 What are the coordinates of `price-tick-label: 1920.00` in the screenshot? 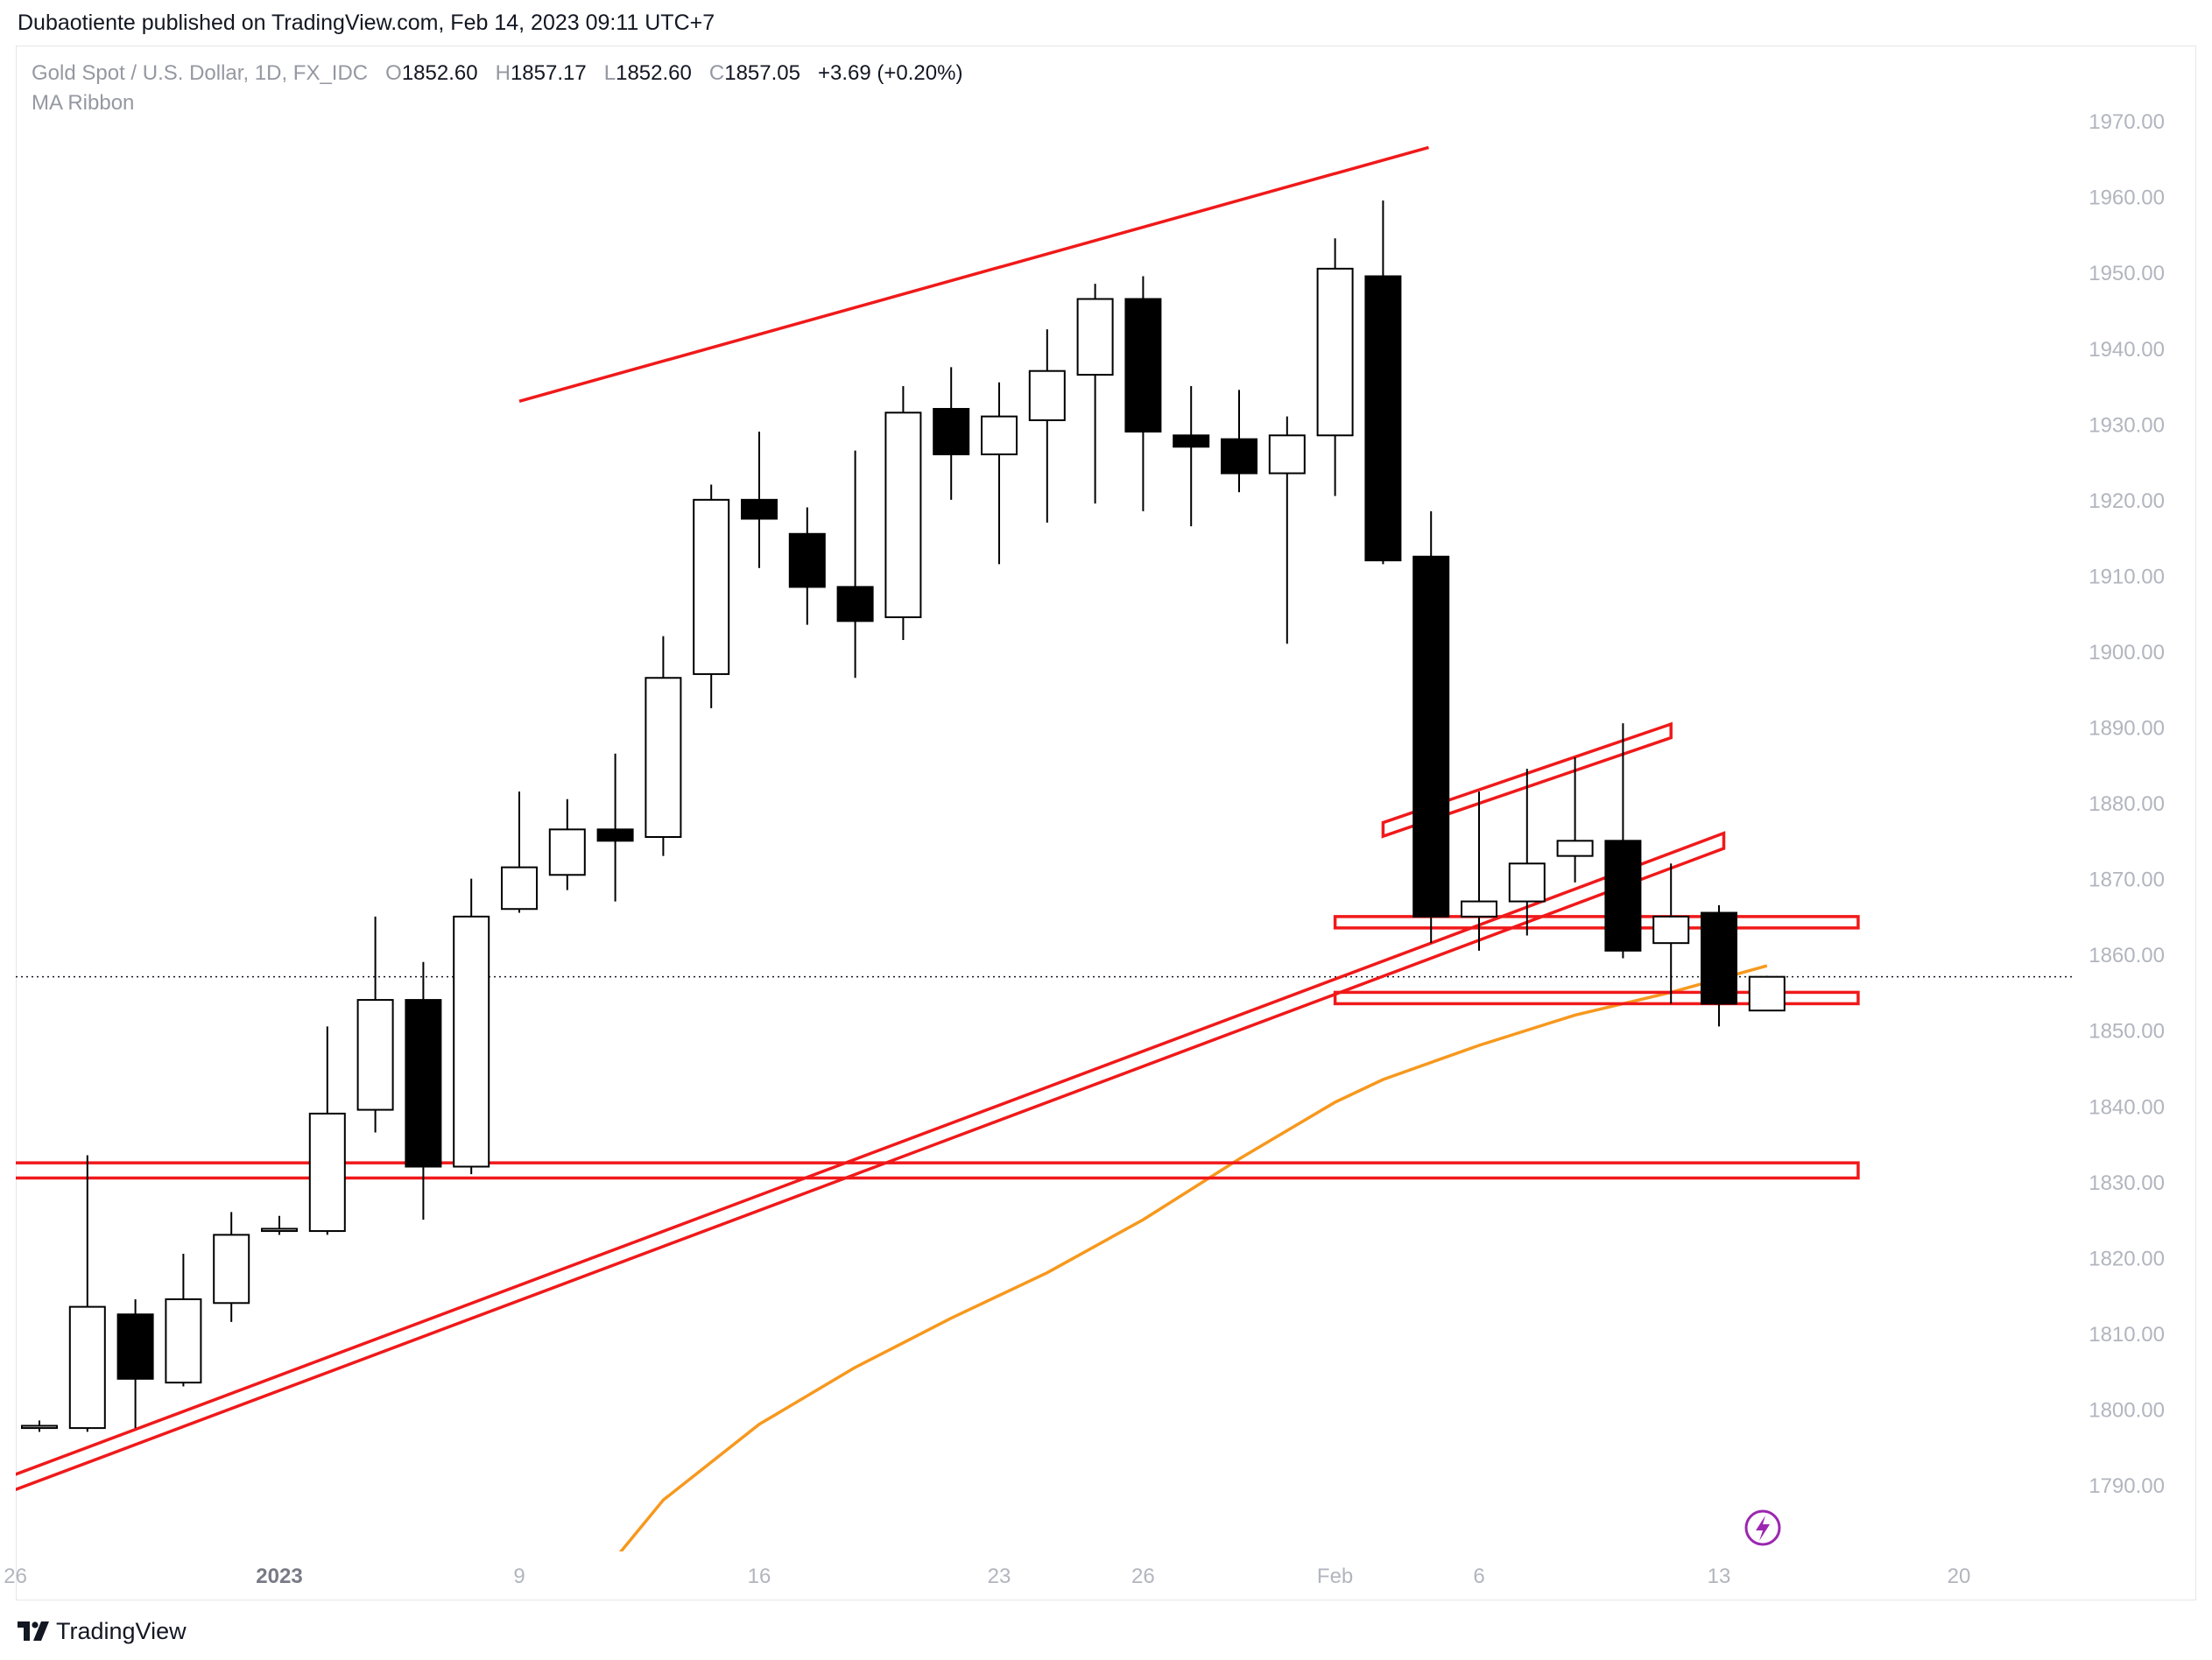 It's located at (2127, 501).